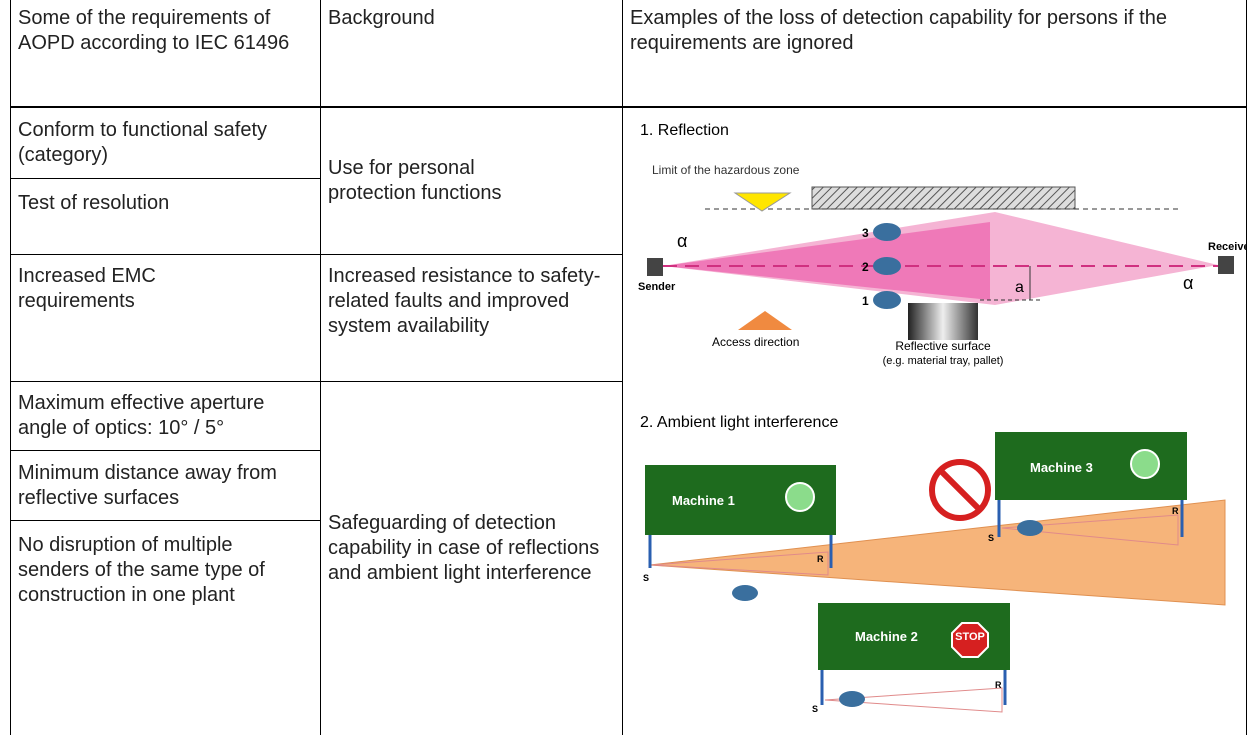 The height and width of the screenshot is (735, 1247). I want to click on receiver, so click(1226, 265).